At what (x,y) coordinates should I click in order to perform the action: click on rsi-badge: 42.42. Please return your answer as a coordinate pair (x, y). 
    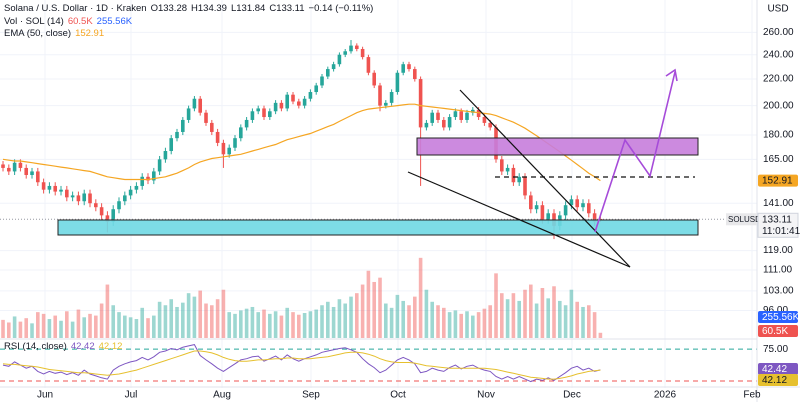
    Looking at the image, I should click on (774, 369).